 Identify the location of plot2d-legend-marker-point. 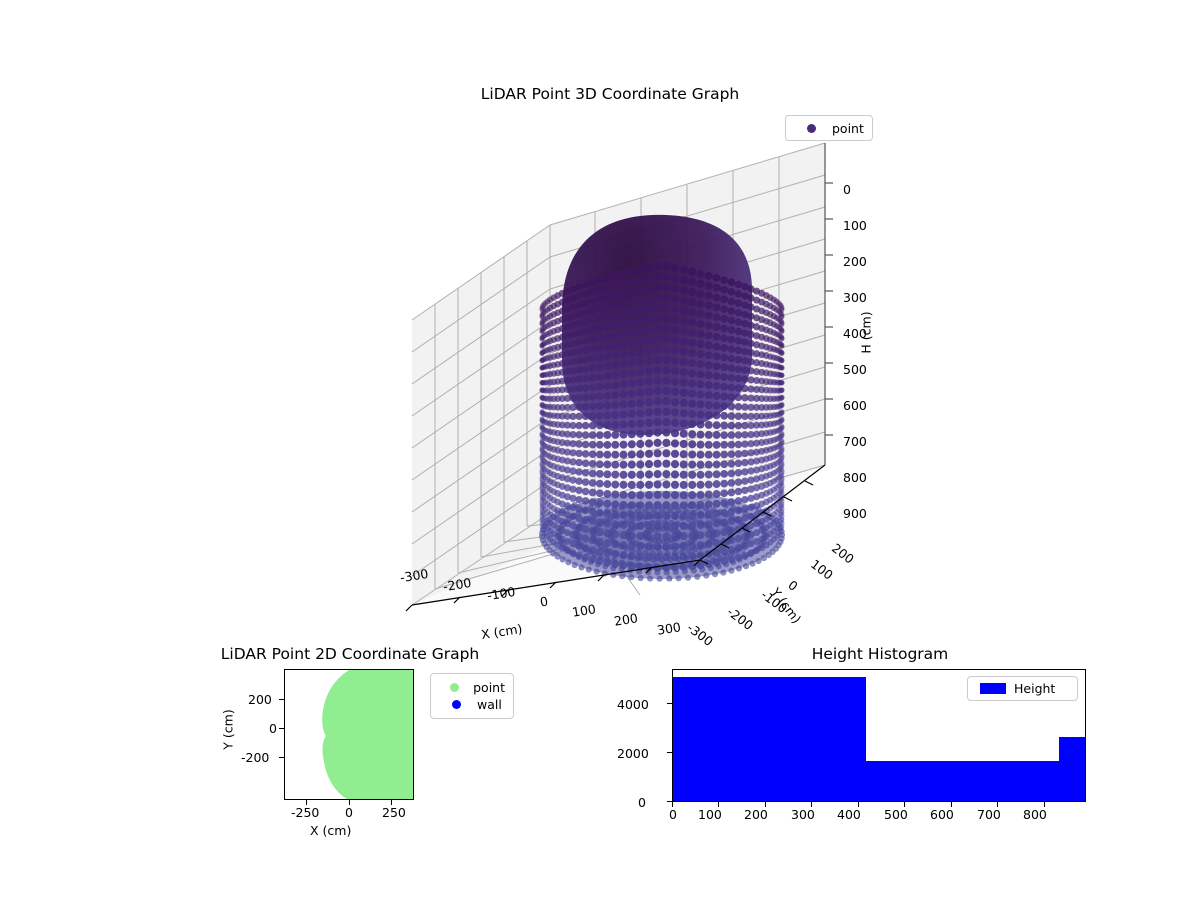
(454, 687).